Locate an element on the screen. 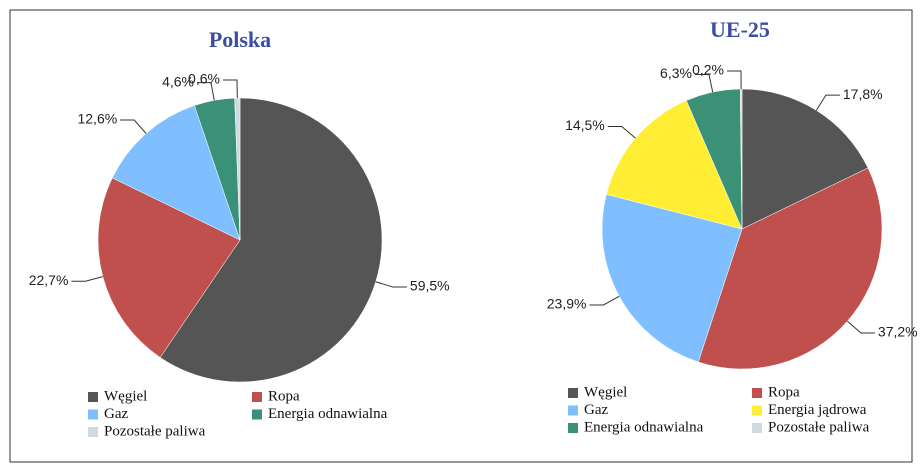 The image size is (924, 469). data-label: 59,5% is located at coordinates (430, 286).